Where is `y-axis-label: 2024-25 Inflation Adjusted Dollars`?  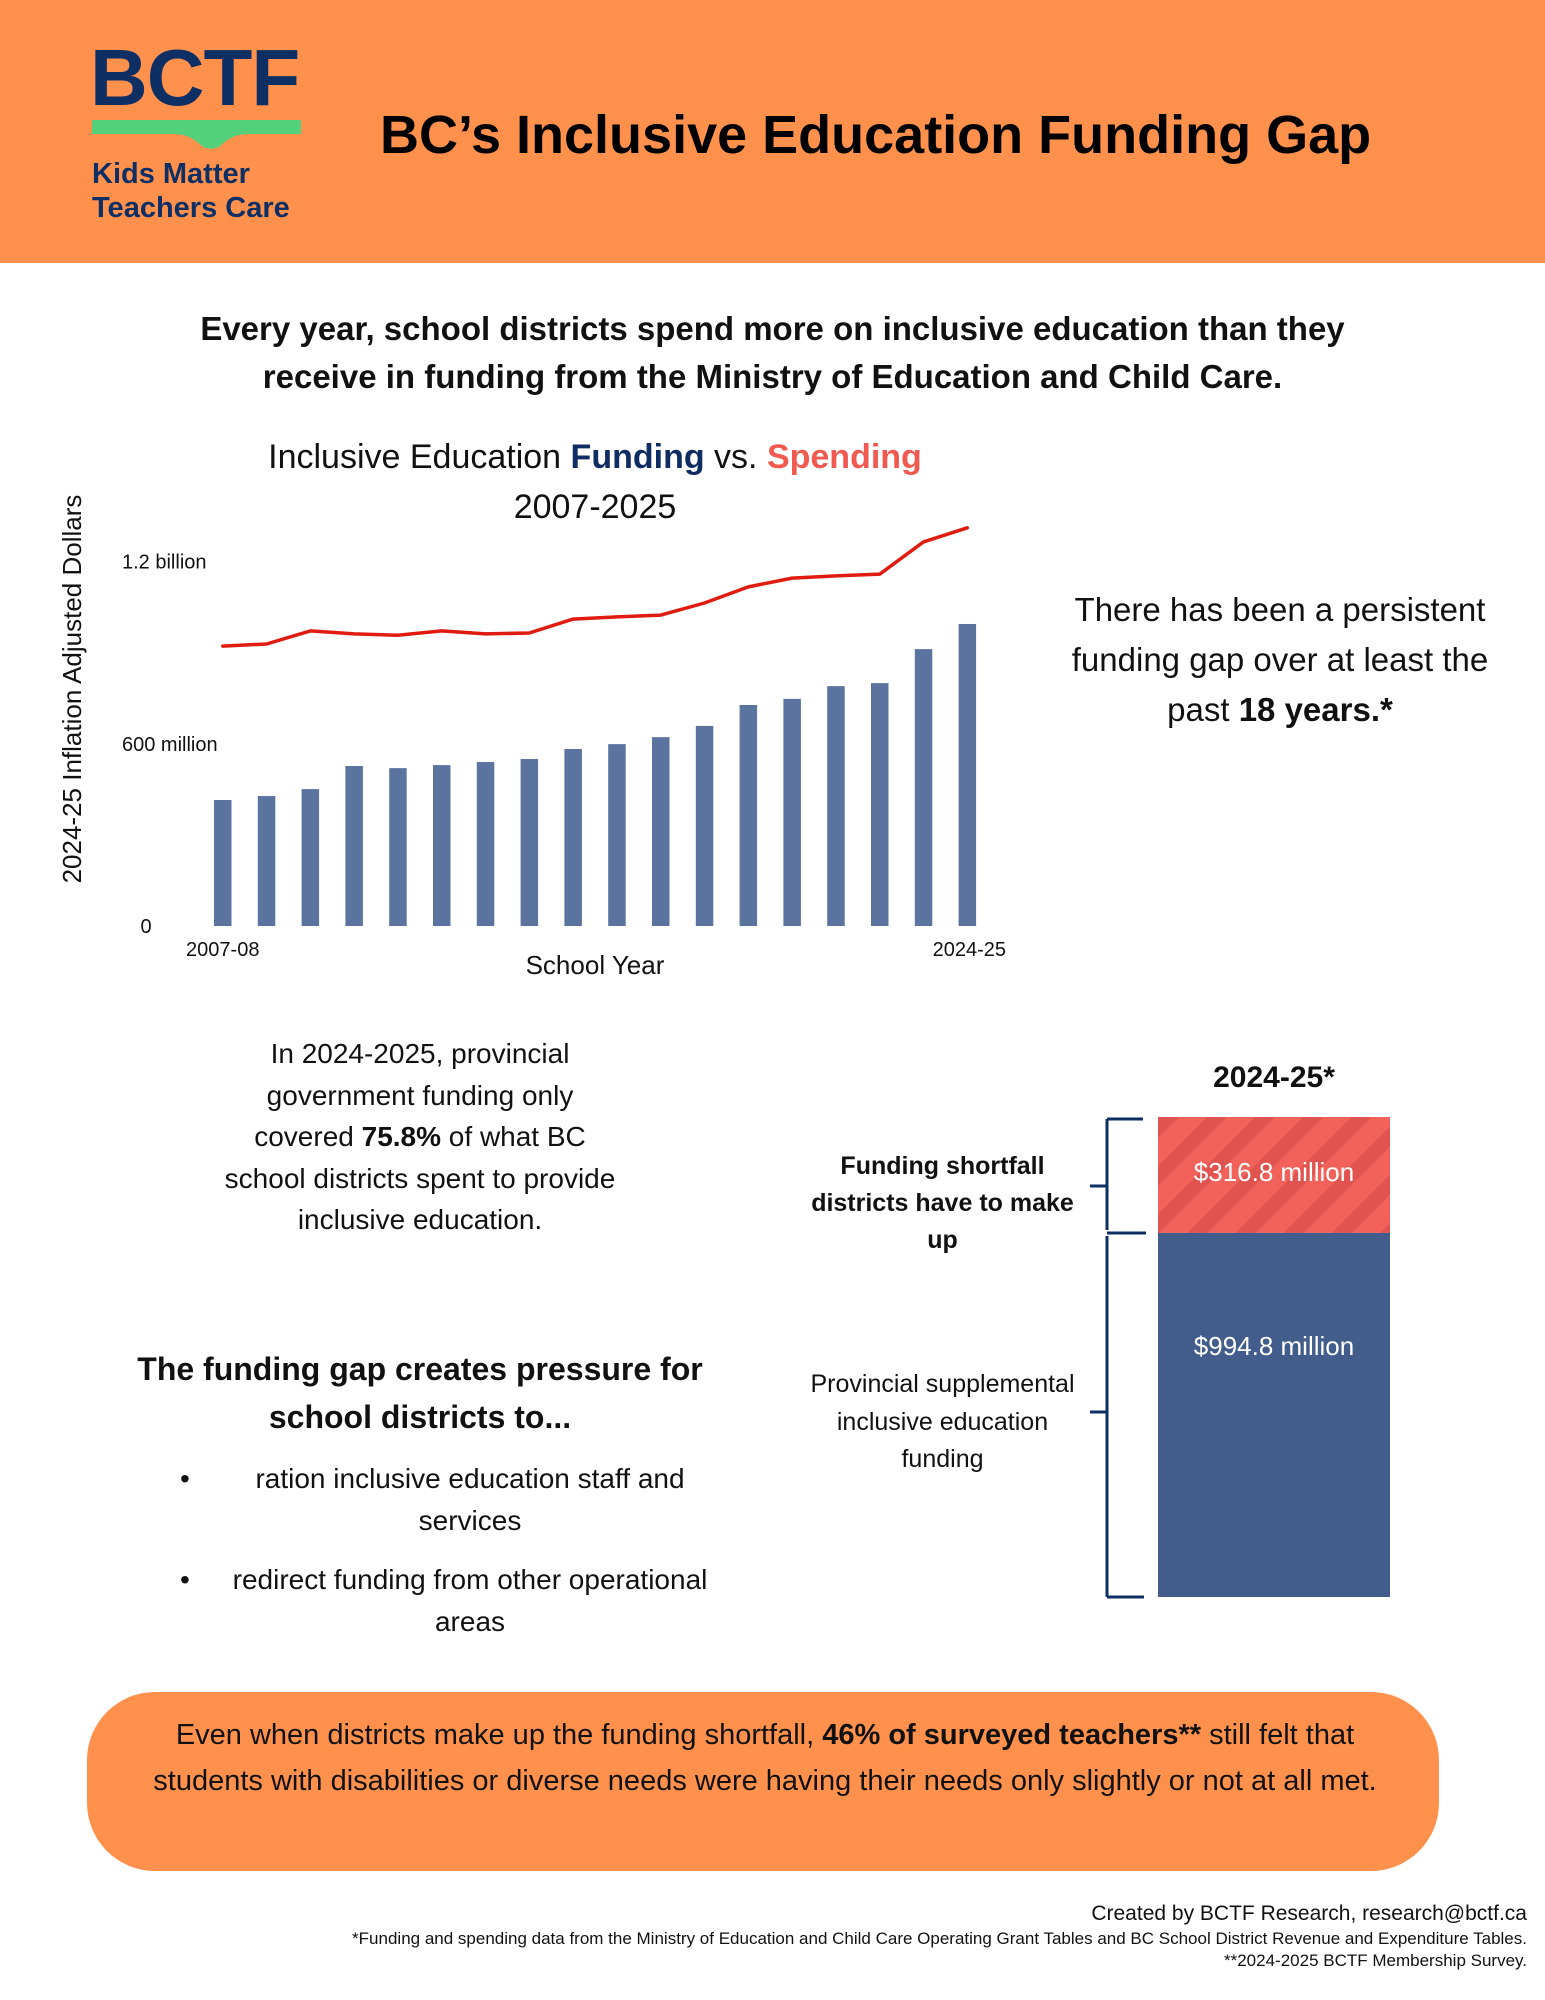 y-axis-label: 2024-25 Inflation Adjusted Dollars is located at coordinates (72, 689).